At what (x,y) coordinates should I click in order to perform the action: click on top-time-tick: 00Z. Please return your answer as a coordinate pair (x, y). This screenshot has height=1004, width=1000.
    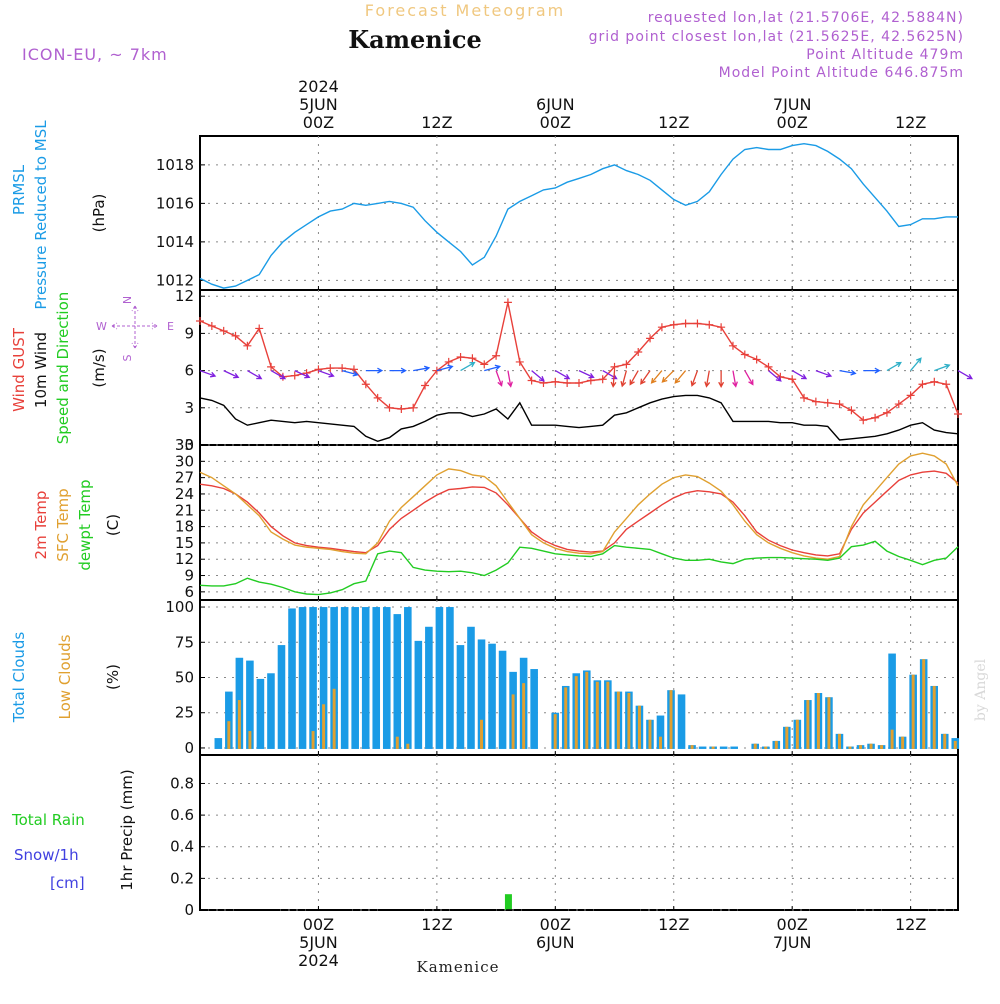
    Looking at the image, I should click on (792, 122).